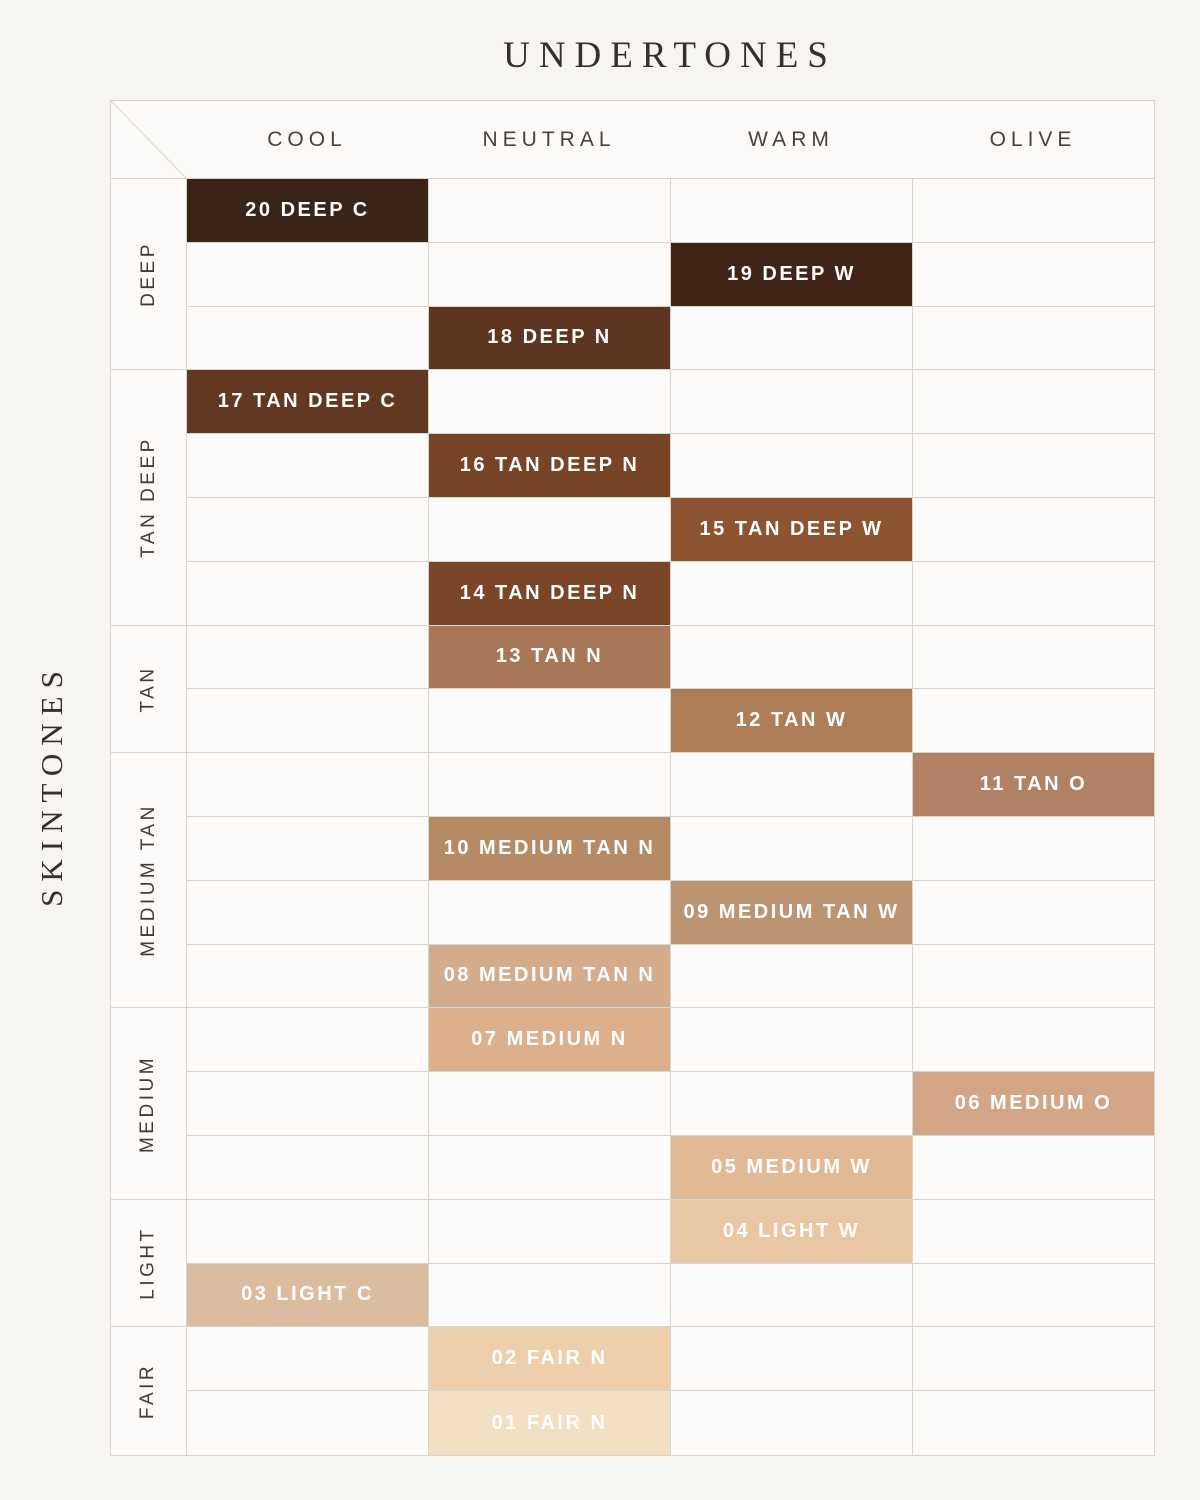  I want to click on shade-swatch: 15 TAN DEEP W, so click(791, 529).